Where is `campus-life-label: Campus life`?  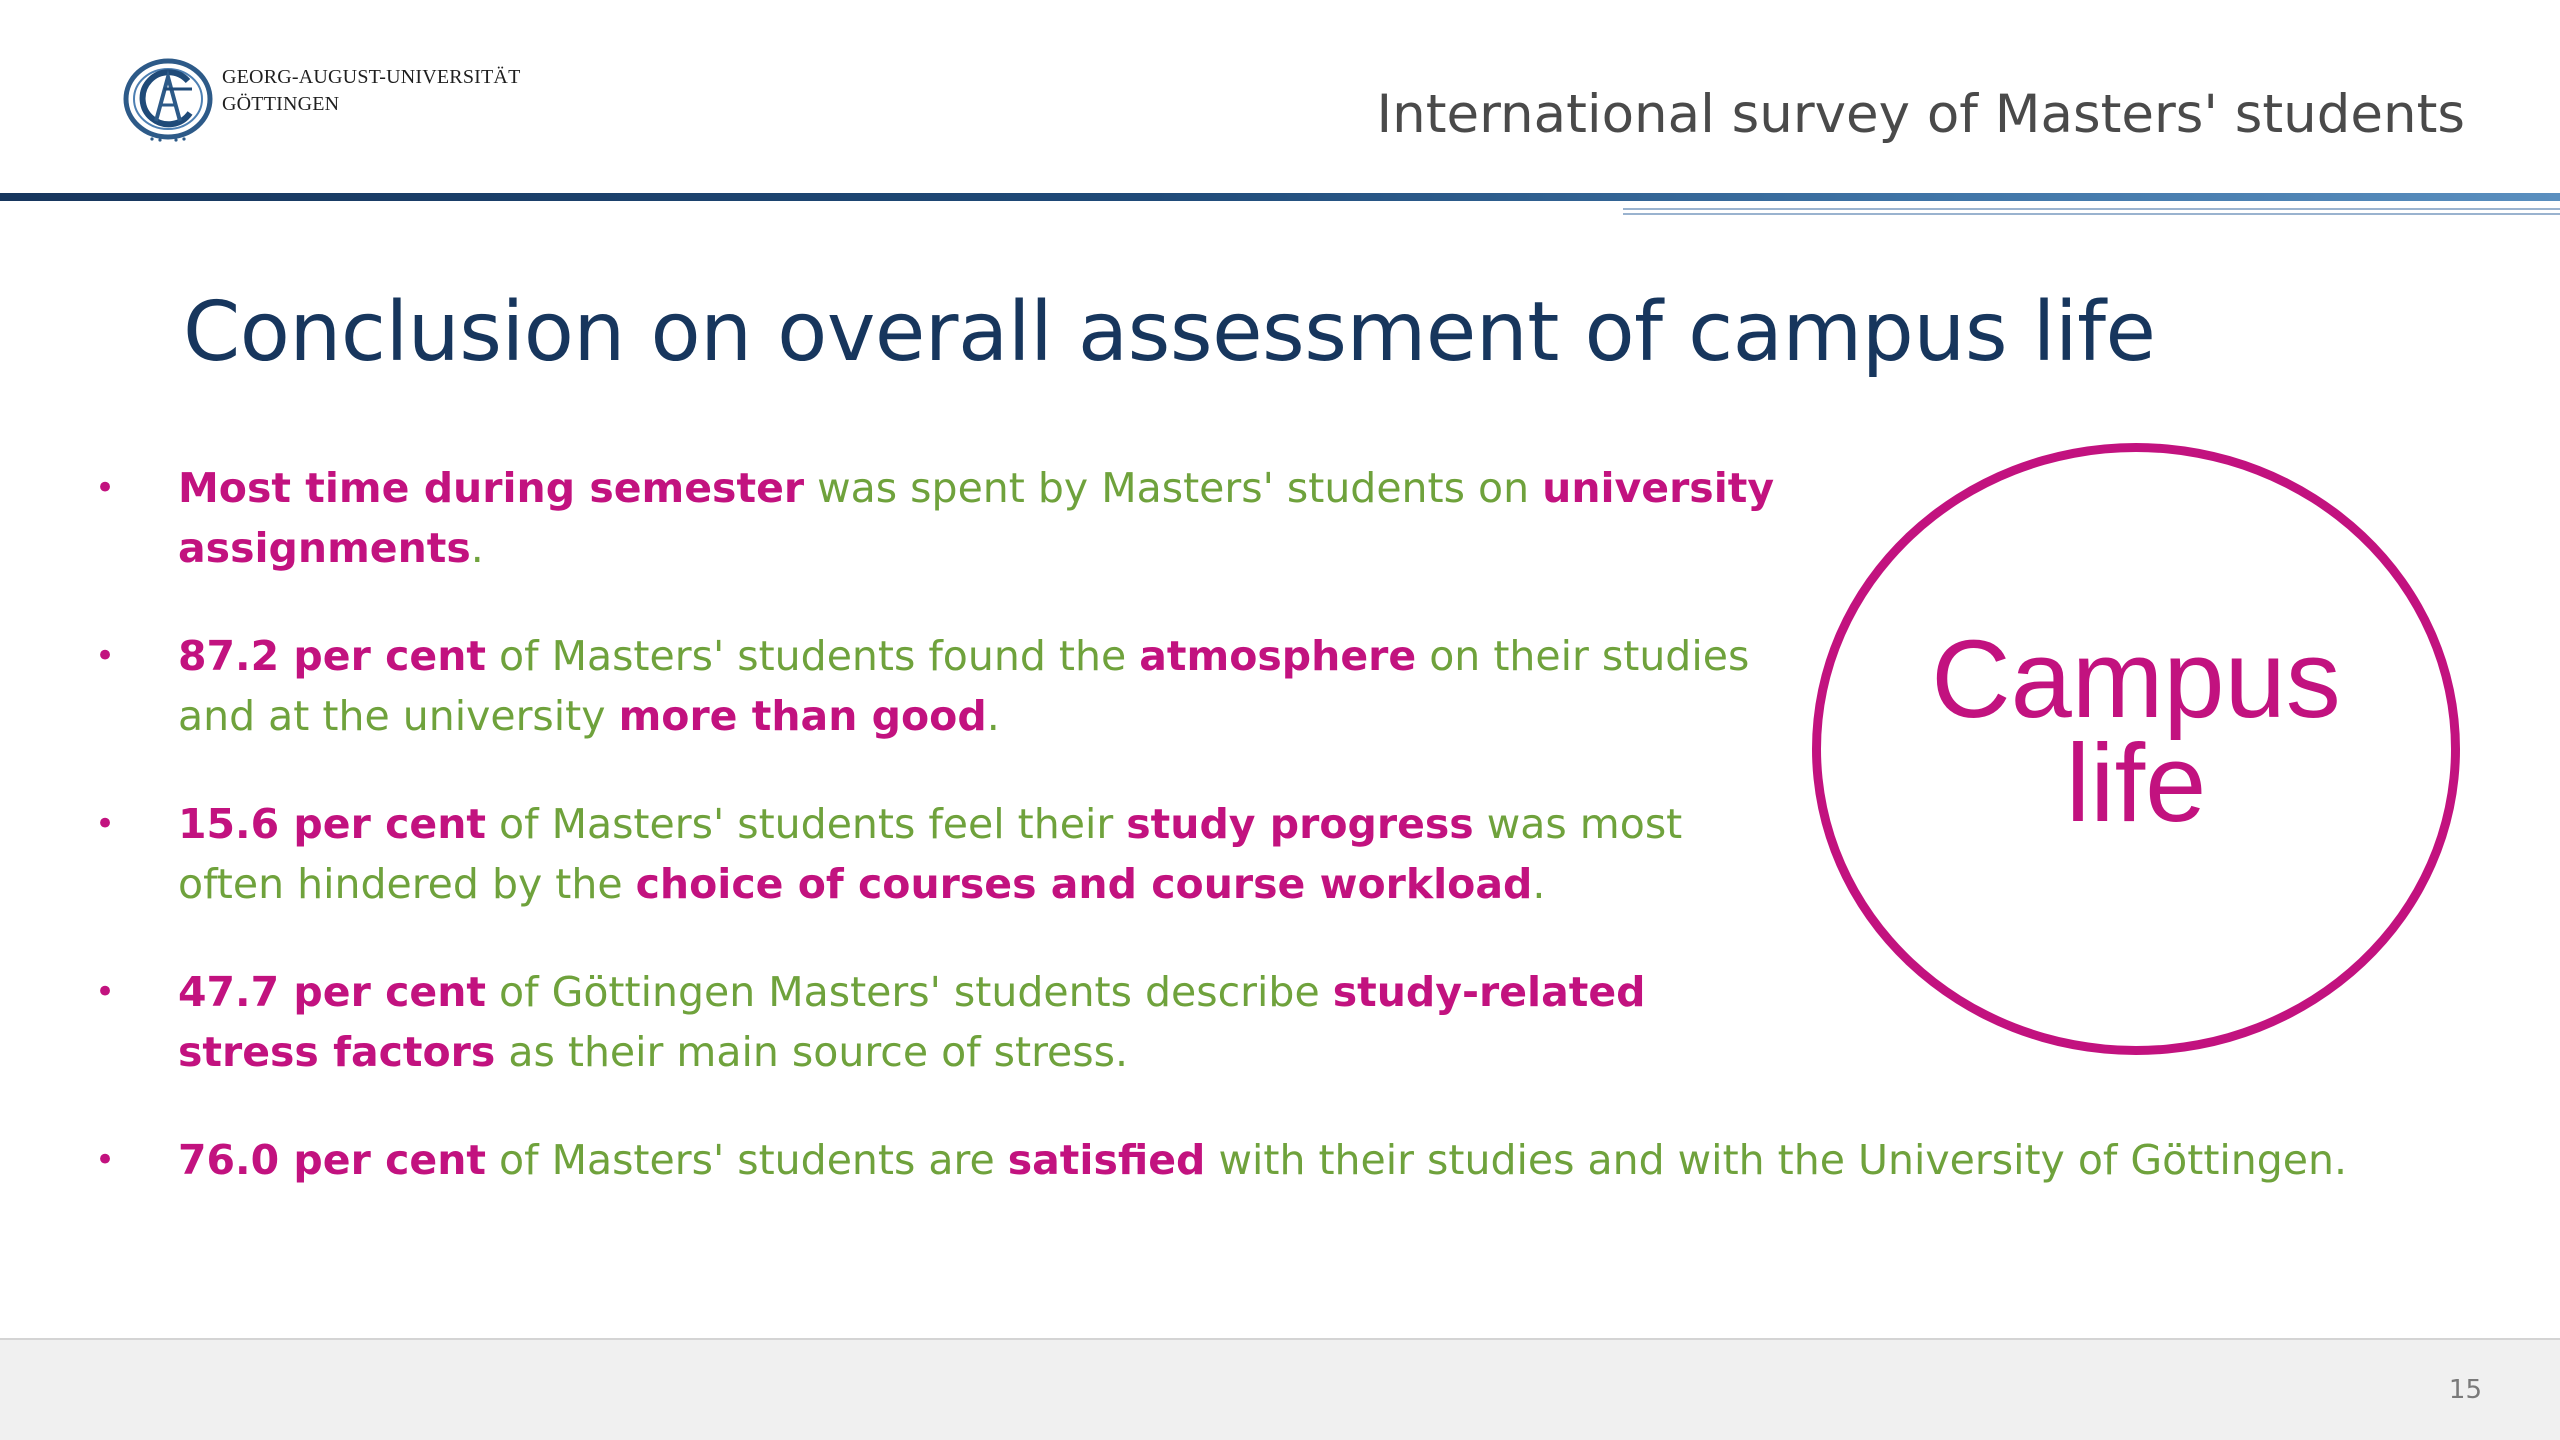 campus-life-label: Campus life is located at coordinates (2136, 731).